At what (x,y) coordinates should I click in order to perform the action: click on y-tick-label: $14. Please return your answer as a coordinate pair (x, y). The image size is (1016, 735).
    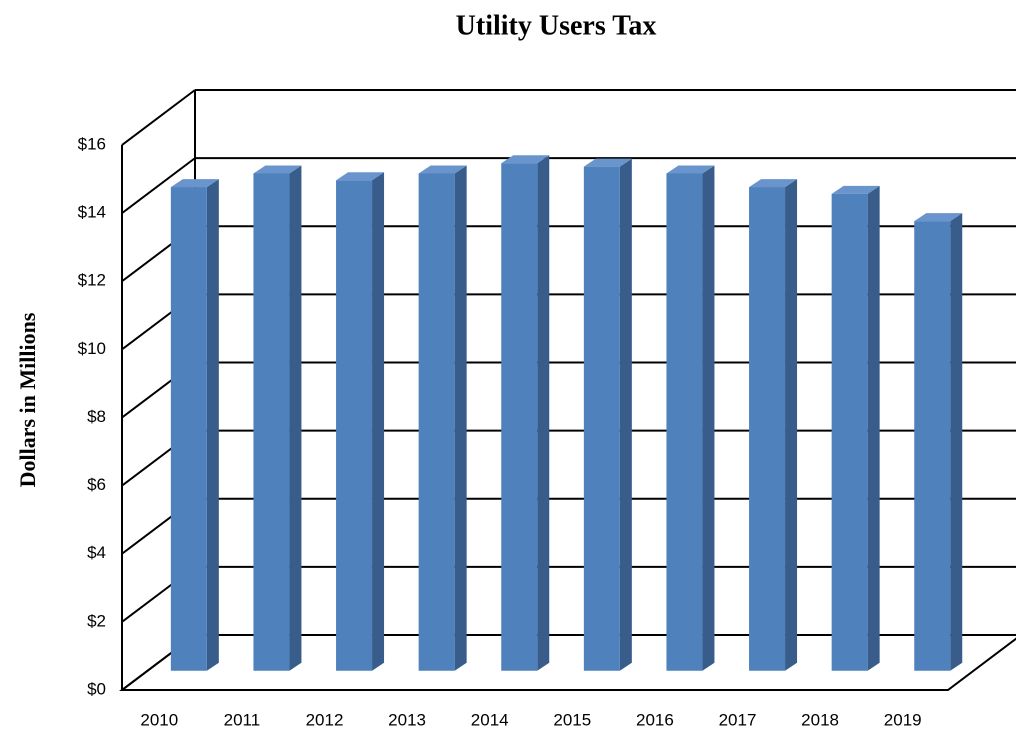
    Looking at the image, I should click on (92, 212).